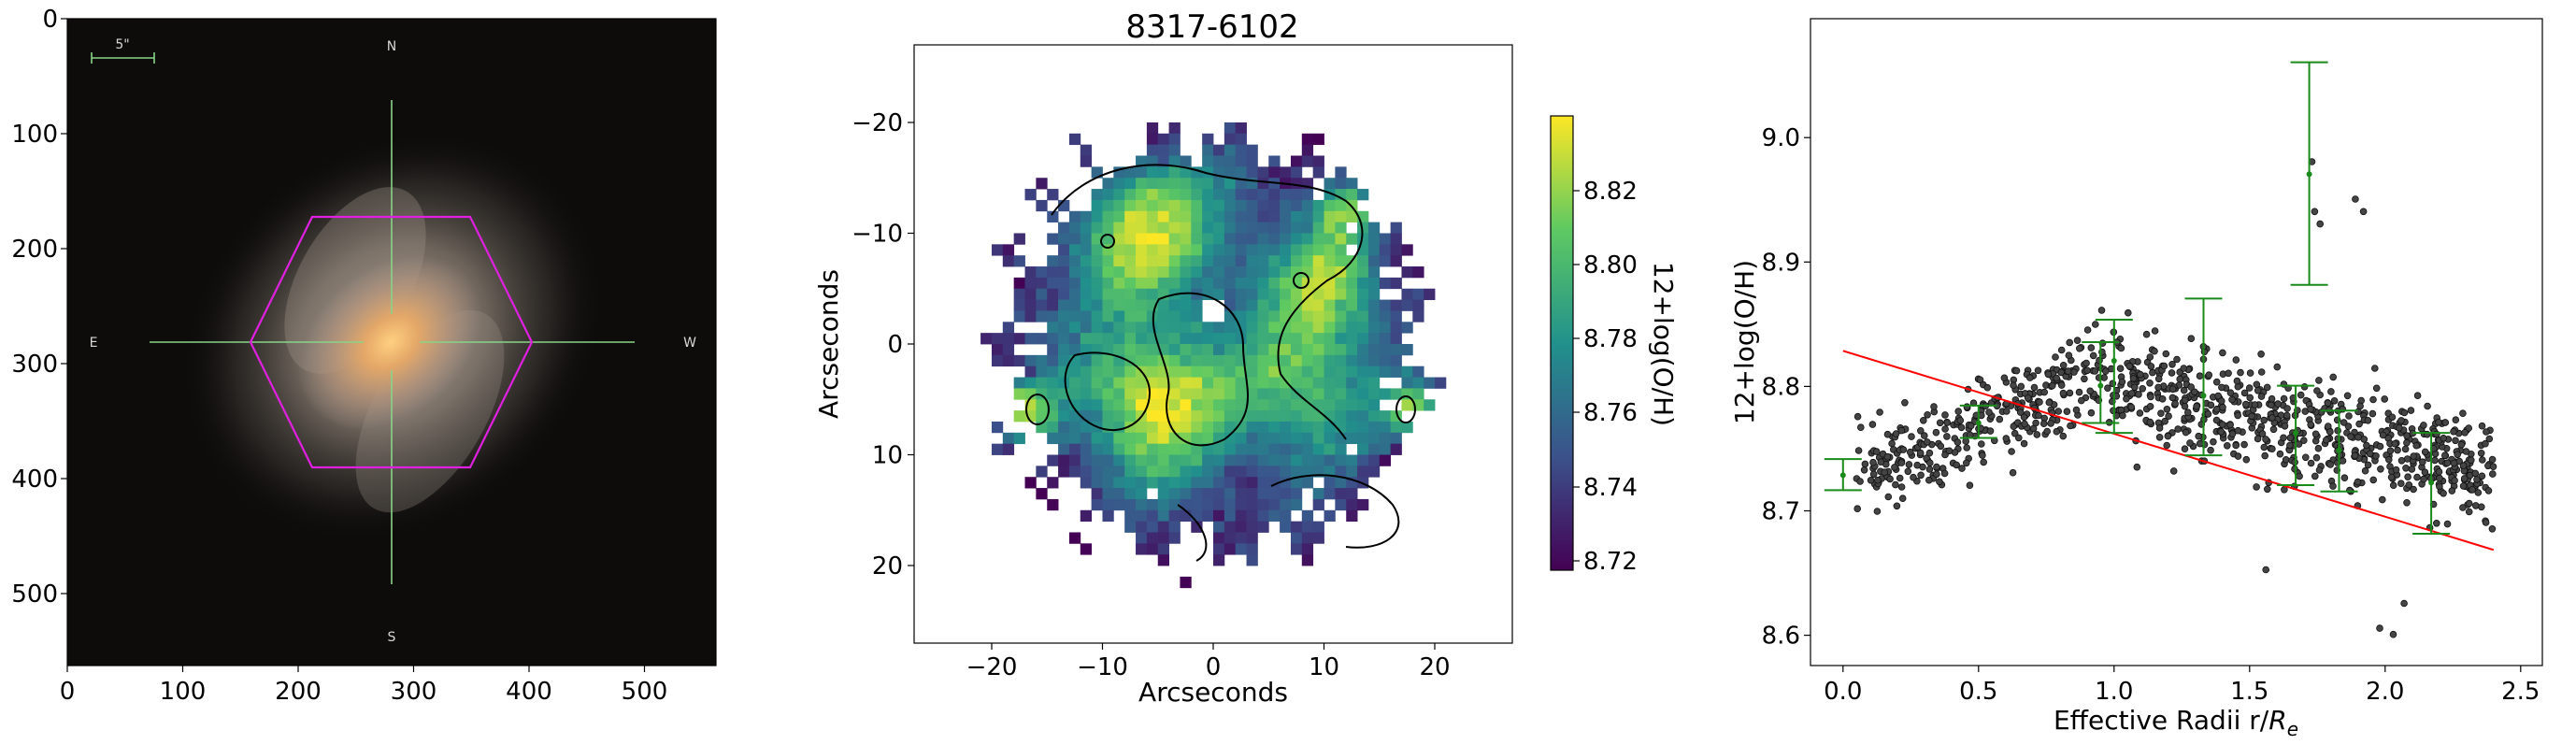 The image size is (2576, 745). Describe the element at coordinates (992, 667) in the screenshot. I see `map-x-tick-label: −20` at that location.